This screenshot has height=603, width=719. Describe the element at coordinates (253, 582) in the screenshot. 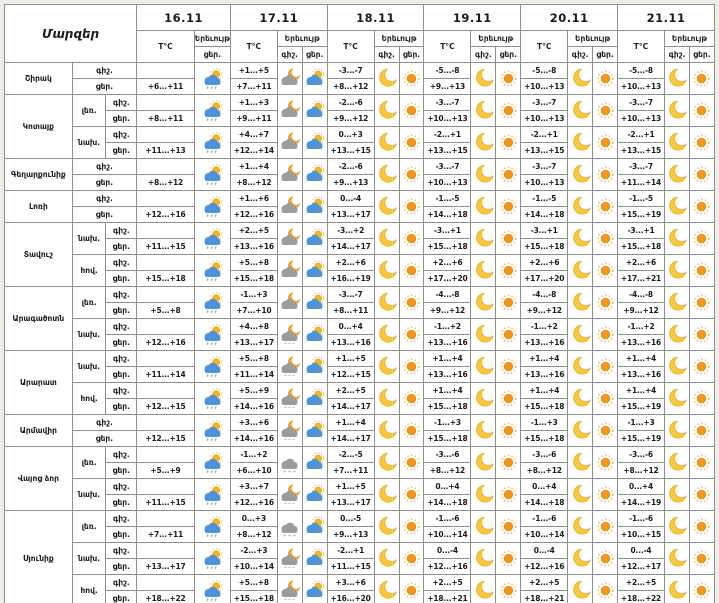

I see `night-temp-cell: +5...+8` at that location.